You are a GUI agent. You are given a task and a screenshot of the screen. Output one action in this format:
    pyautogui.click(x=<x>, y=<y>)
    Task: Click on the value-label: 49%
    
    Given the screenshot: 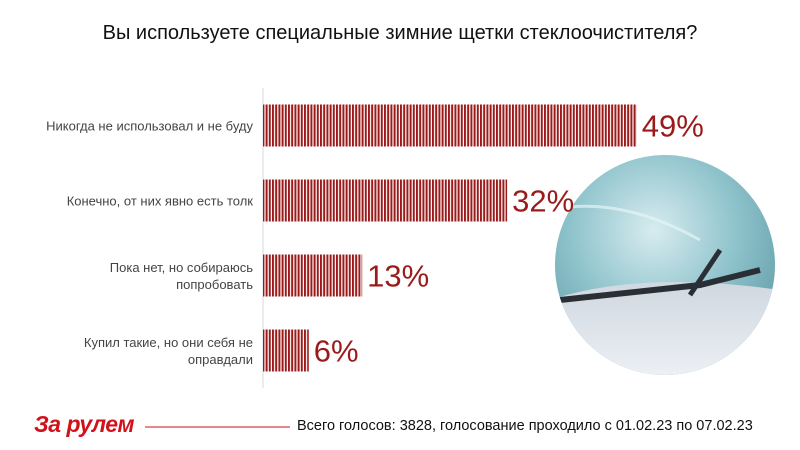 What is the action you would take?
    pyautogui.click(x=673, y=126)
    